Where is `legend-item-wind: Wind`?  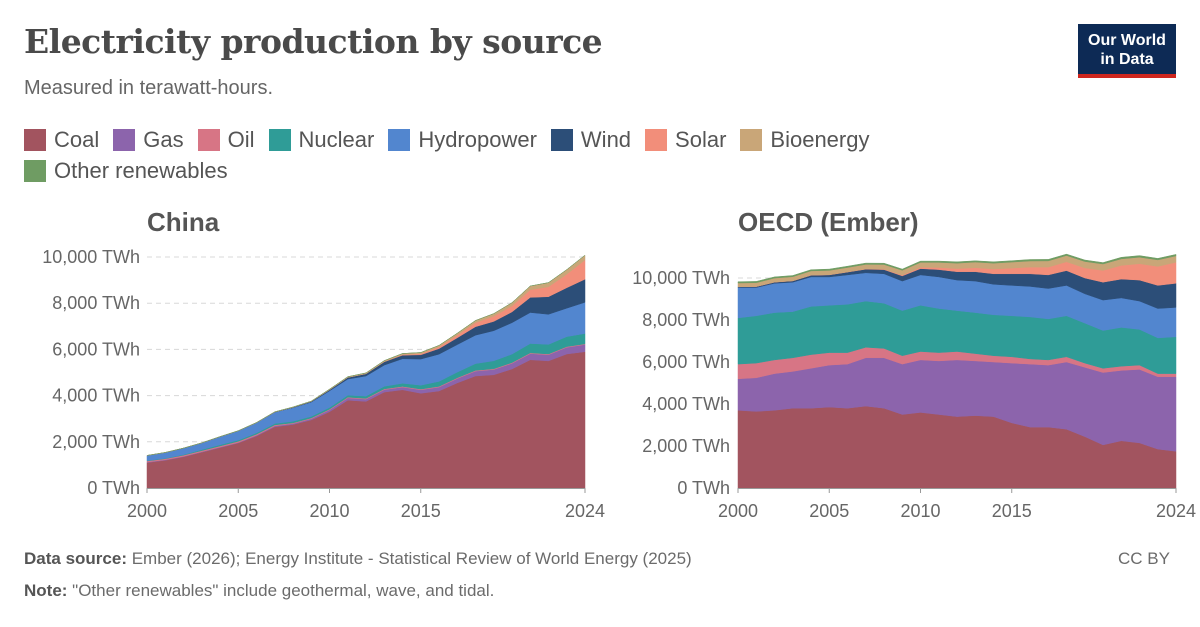 legend-item-wind: Wind is located at coordinates (591, 139).